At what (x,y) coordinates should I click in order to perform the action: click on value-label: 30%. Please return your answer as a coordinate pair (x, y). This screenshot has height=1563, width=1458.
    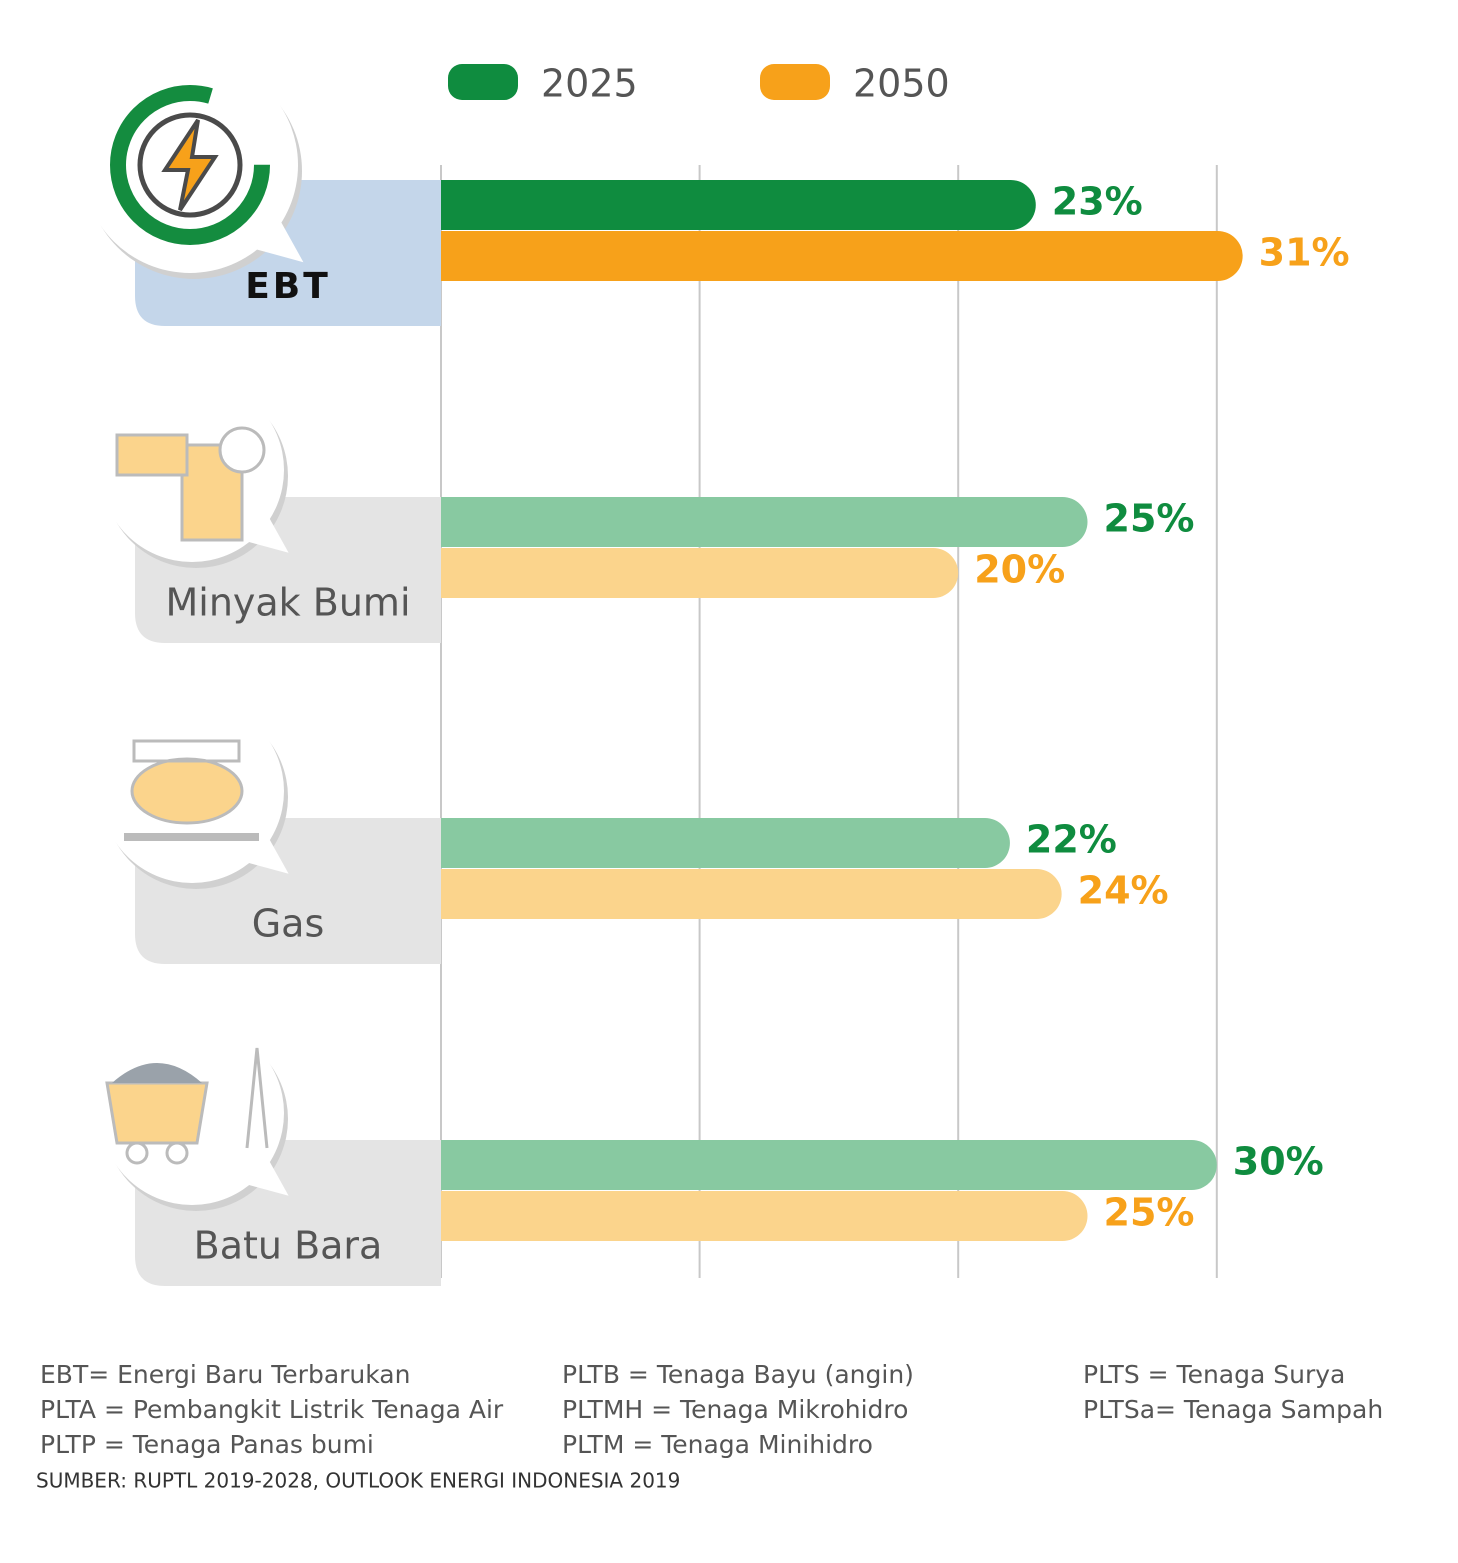
    Looking at the image, I should click on (1278, 1162).